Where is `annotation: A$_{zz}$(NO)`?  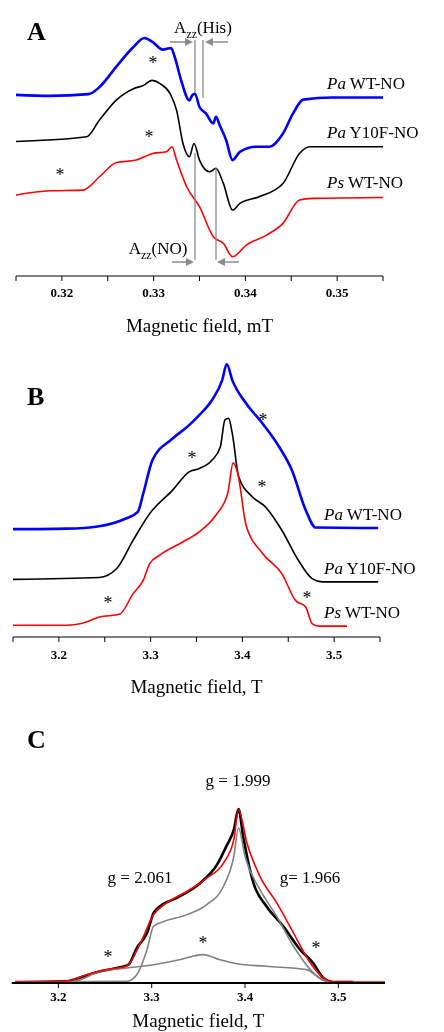
annotation: A$_{zz}$(NO) is located at coordinates (158, 250).